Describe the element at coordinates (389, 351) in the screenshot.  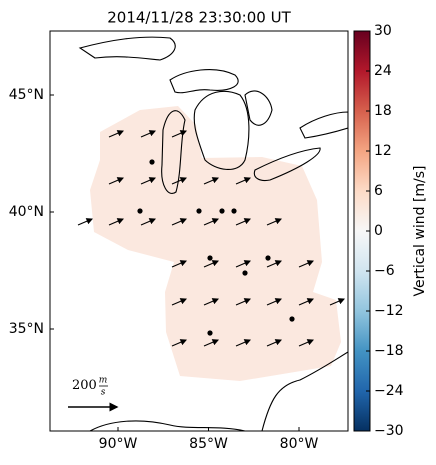
I see `colorbar-tick-label: −18` at that location.